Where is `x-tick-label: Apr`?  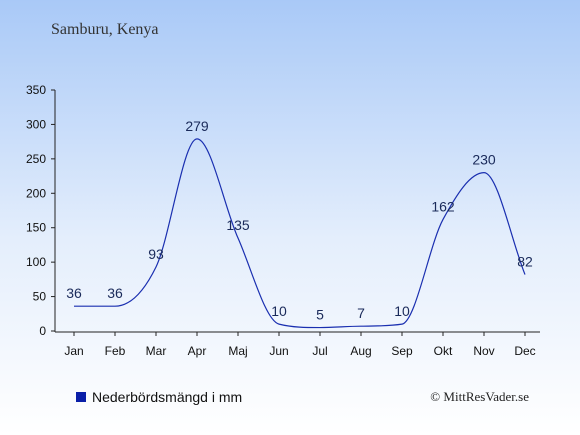 x-tick-label: Apr is located at coordinates (197, 351).